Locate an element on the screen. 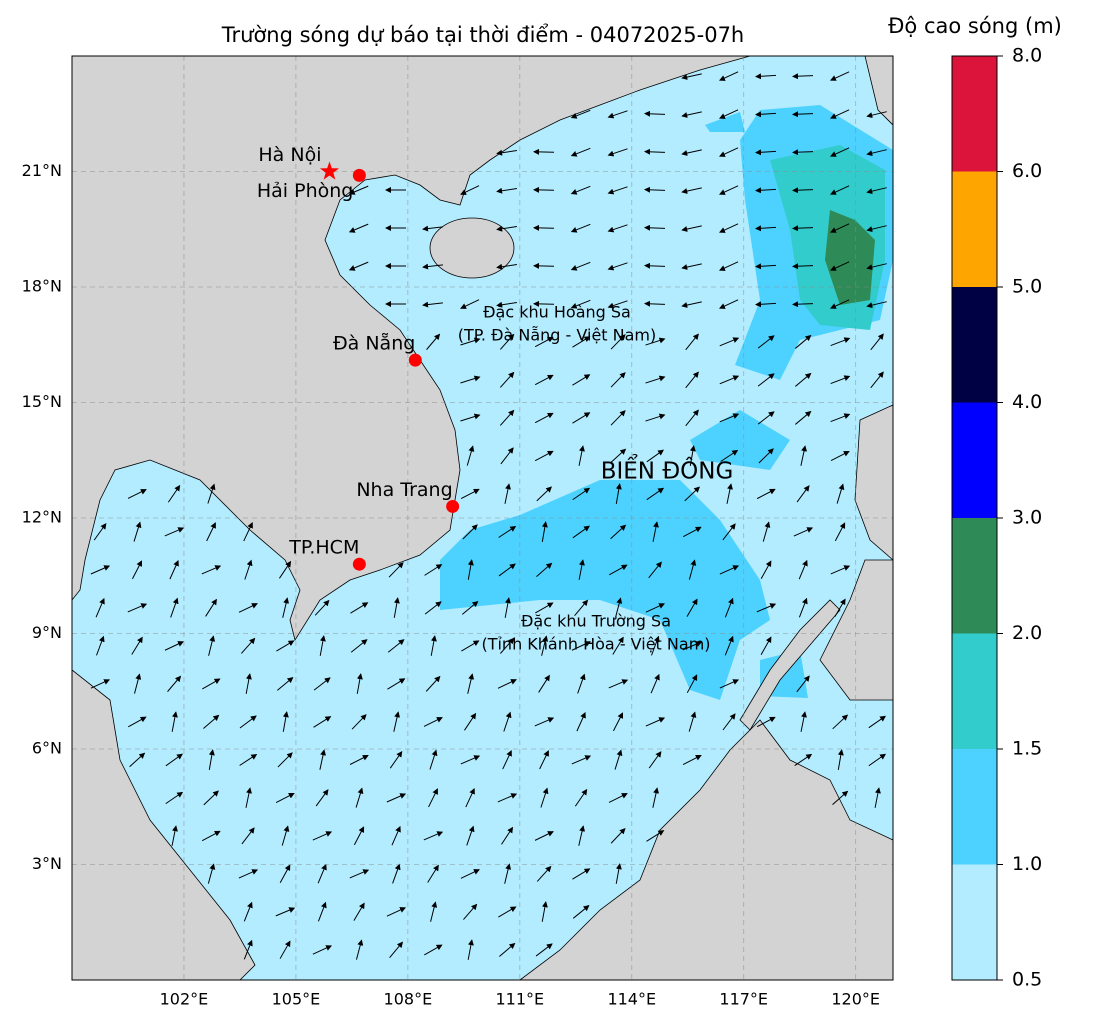  colorbar-bin is located at coordinates (974, 460).